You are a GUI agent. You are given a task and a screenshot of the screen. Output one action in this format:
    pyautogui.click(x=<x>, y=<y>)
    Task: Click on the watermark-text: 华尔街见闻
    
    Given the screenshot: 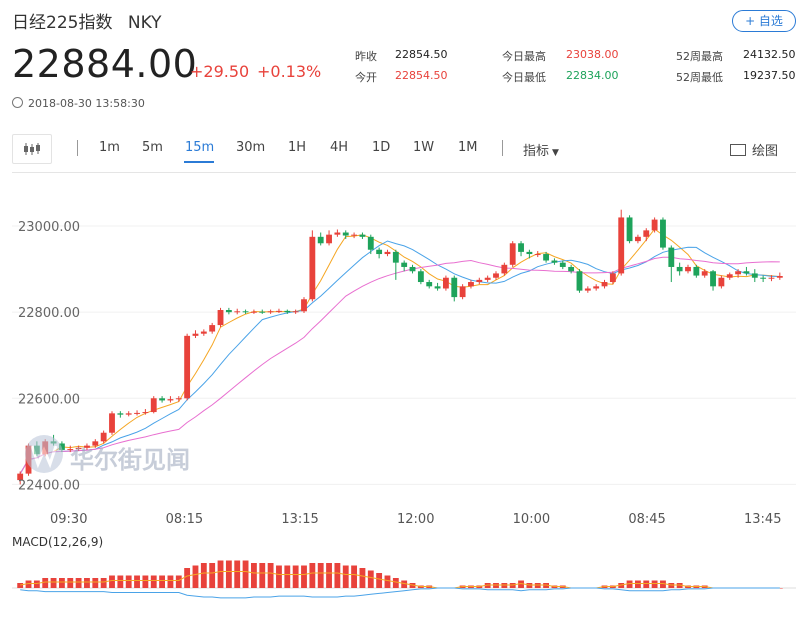 What is the action you would take?
    pyautogui.click(x=130, y=459)
    